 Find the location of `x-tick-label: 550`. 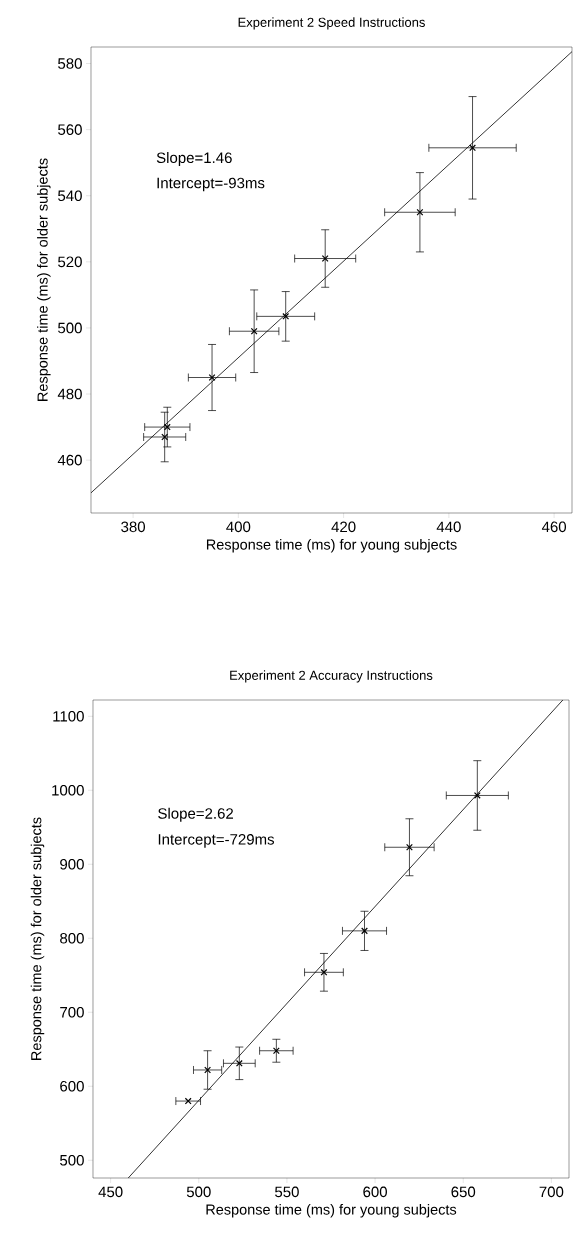

x-tick-label: 550 is located at coordinates (287, 1192).